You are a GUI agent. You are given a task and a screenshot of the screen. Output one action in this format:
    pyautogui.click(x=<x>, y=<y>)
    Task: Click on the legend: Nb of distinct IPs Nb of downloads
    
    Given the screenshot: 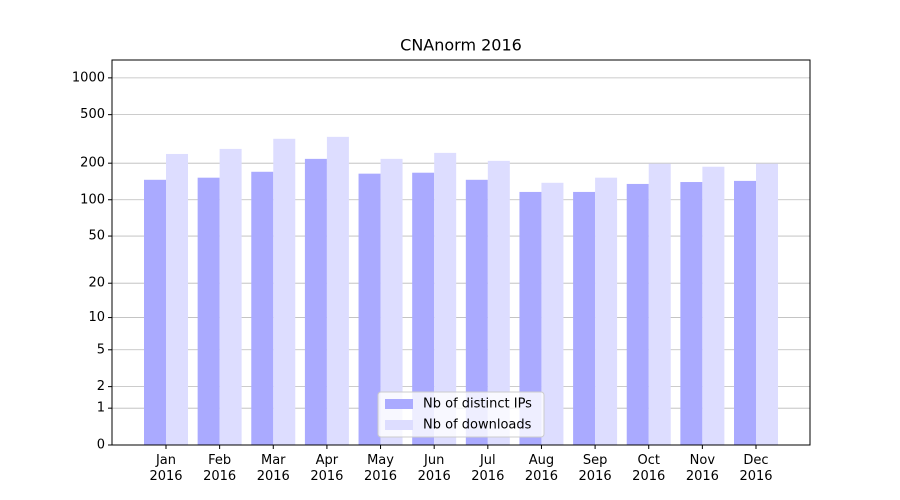 What is the action you would take?
    pyautogui.click(x=461, y=414)
    